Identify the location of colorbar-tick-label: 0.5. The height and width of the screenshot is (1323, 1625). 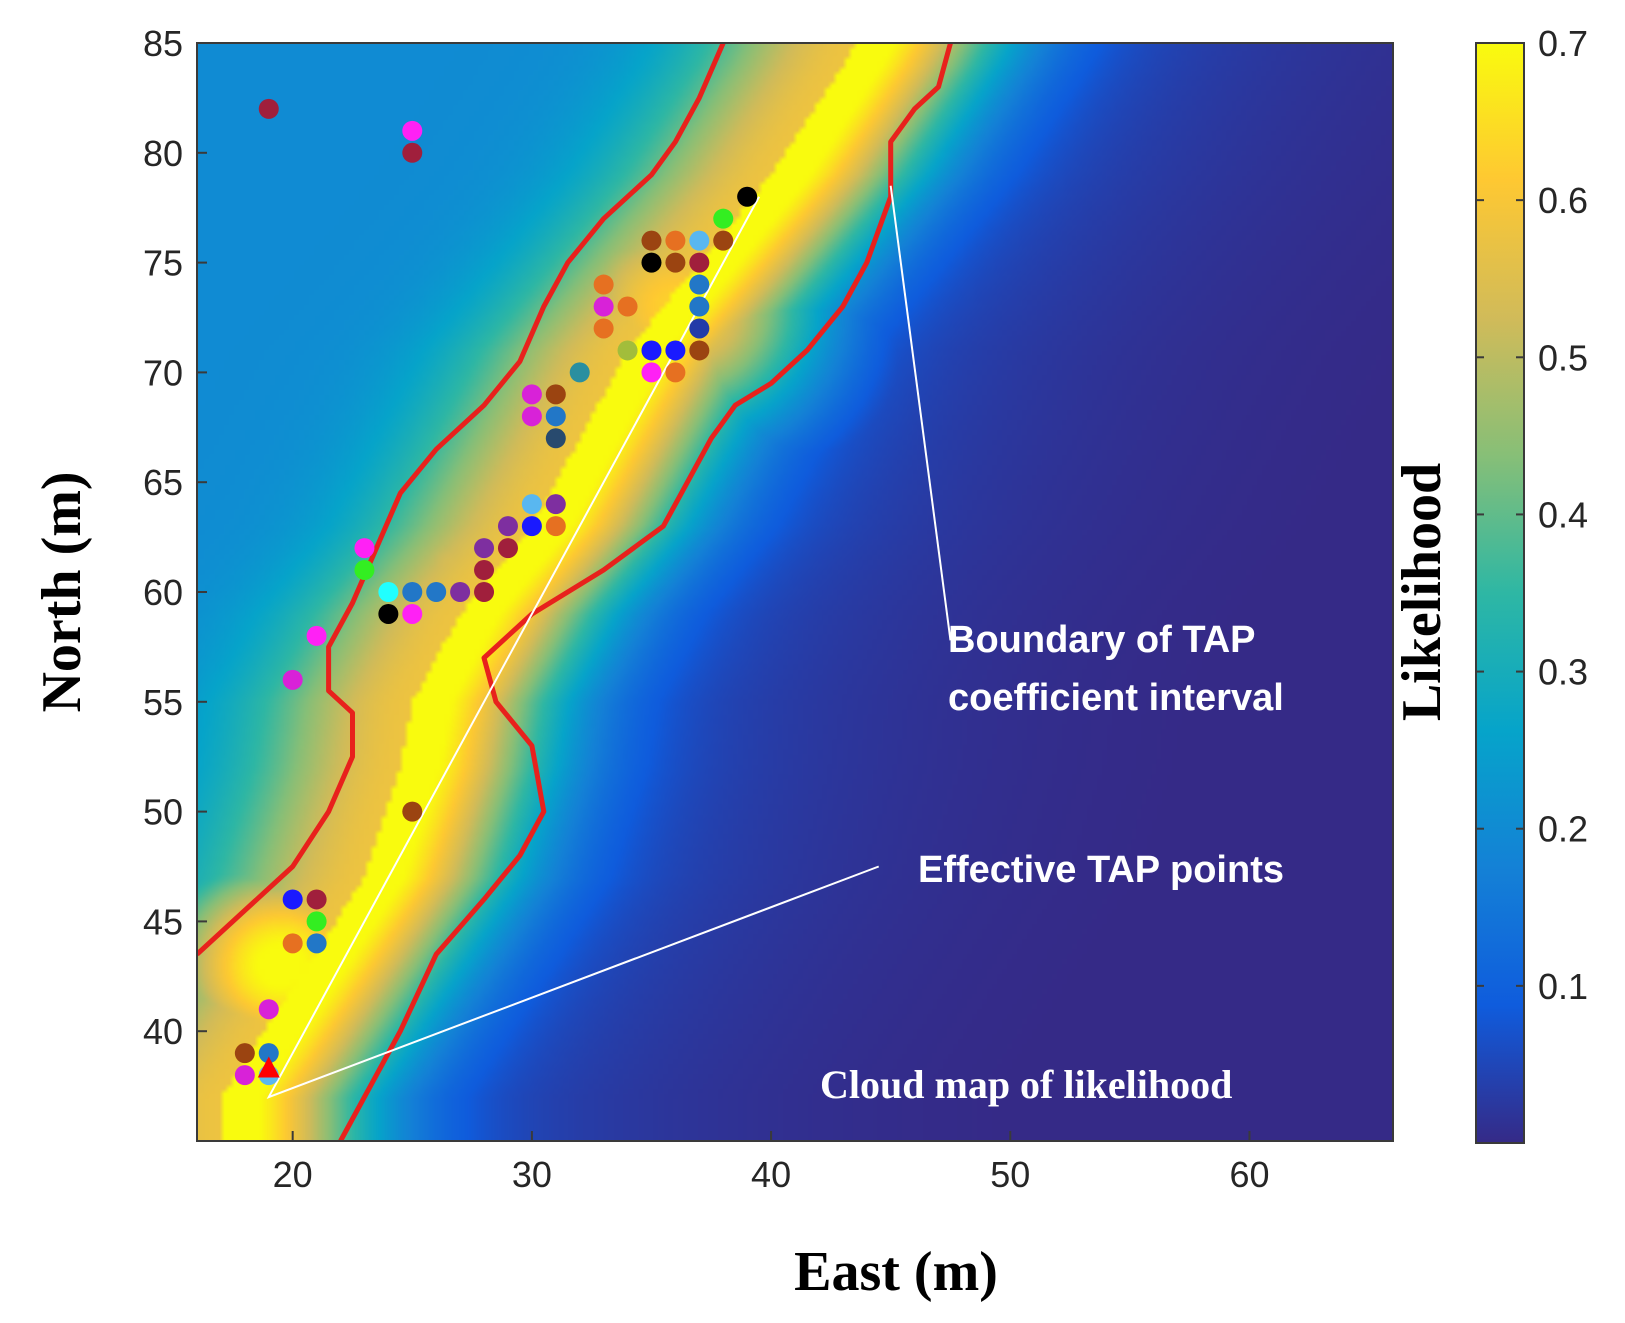
(1563, 357).